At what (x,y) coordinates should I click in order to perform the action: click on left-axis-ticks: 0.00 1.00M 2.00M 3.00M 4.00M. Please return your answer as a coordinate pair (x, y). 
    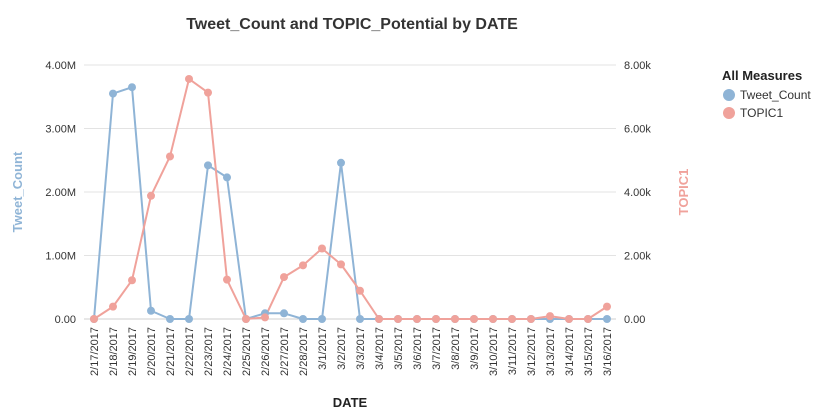
    Looking at the image, I should click on (60, 193).